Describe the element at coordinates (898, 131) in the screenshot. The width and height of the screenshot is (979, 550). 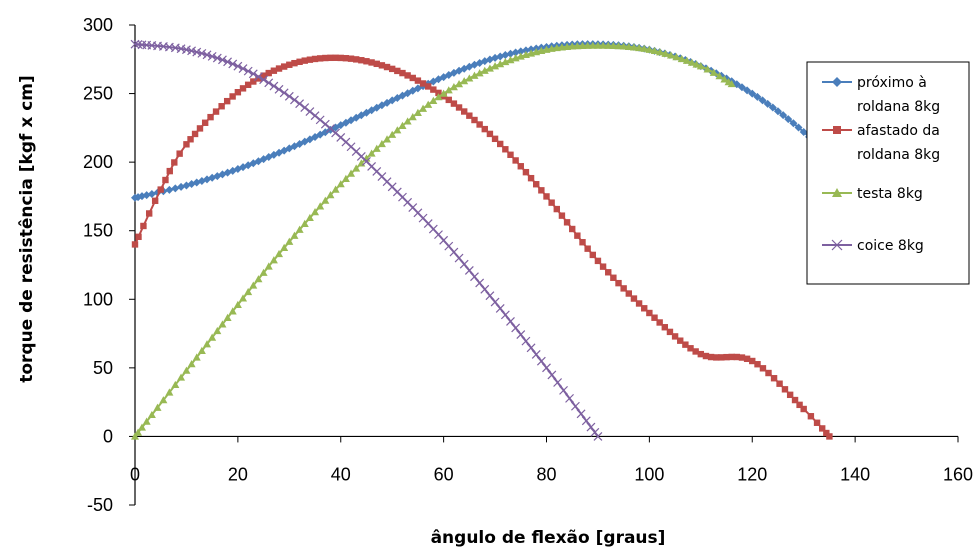
I see `legend-label: afastado da` at that location.